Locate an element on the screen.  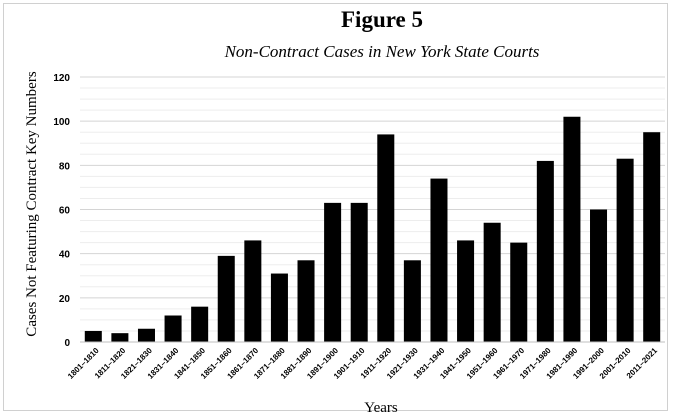
y-tick-label: 40 is located at coordinates (65, 255).